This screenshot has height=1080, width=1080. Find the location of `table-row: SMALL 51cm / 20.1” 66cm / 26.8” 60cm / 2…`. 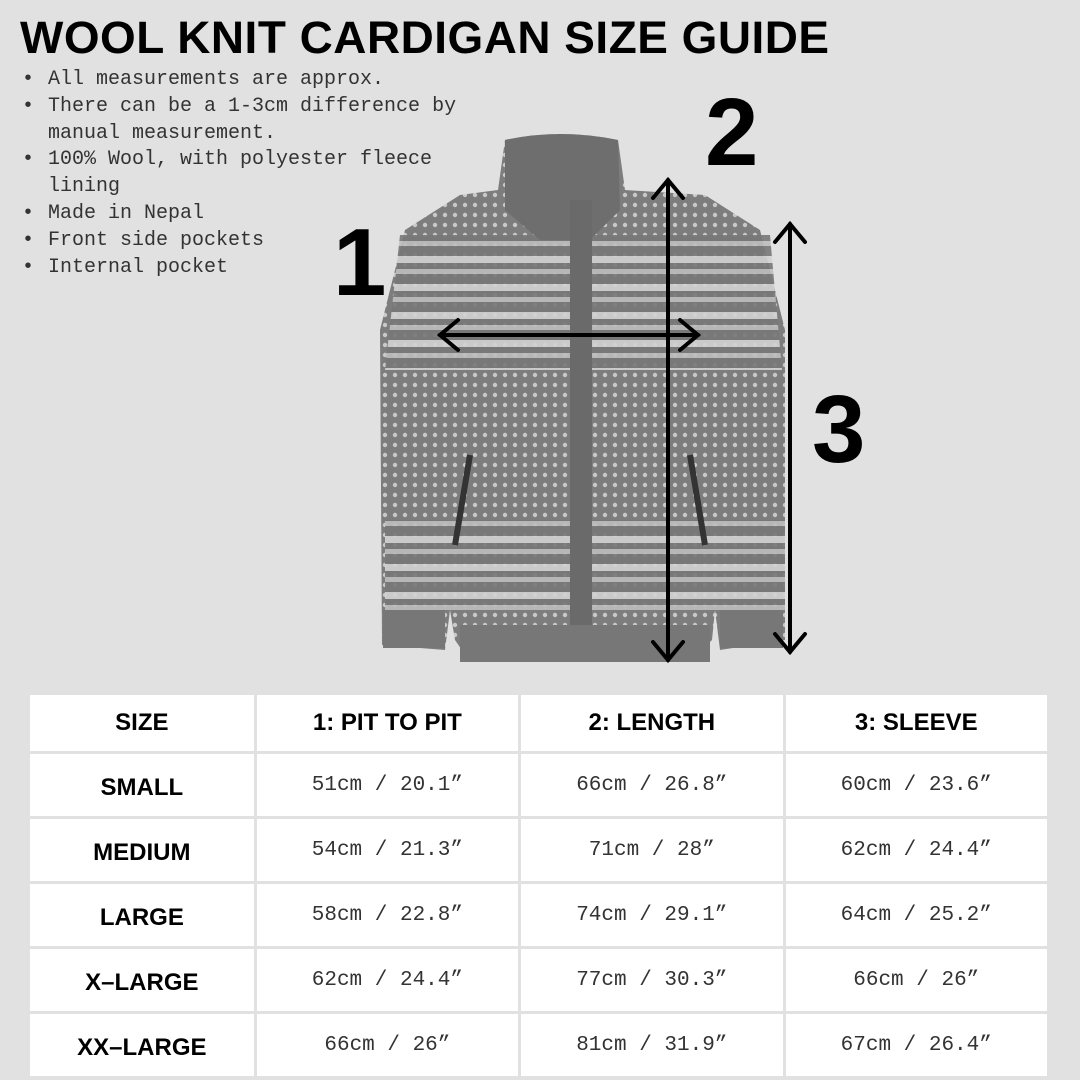

table-row: SMALL 51cm / 20.1” 66cm / 26.8” 60cm / 2… is located at coordinates (538, 785).